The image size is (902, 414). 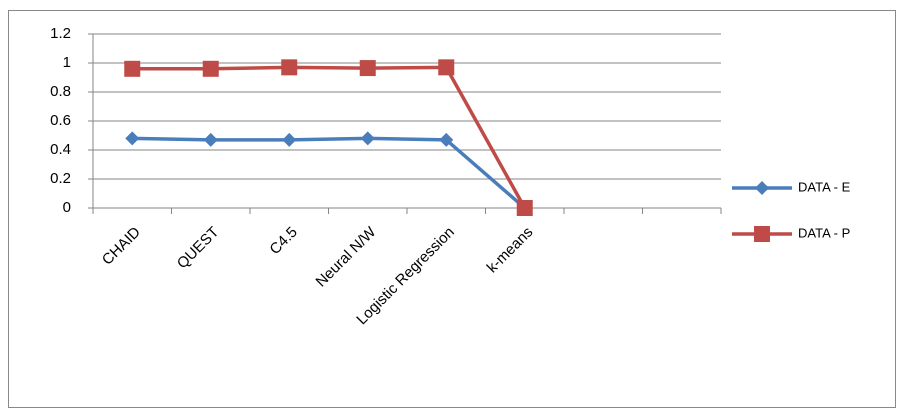 What do you see at coordinates (329, 173) in the screenshot?
I see `series-line` at bounding box center [329, 173].